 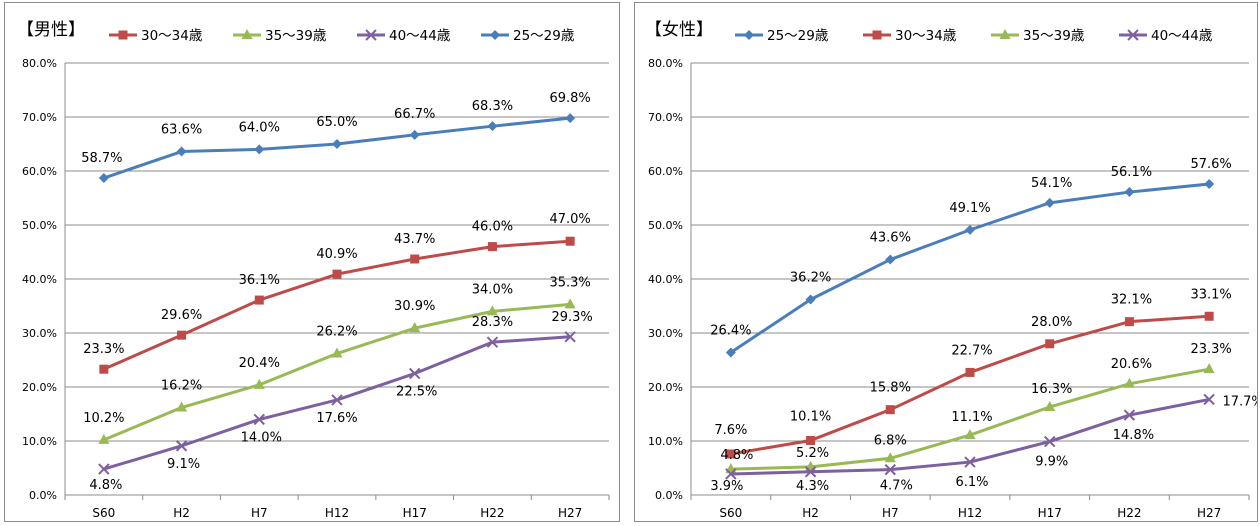 I want to click on female-legend-item-age-25-29: 25〜29歳, so click(x=782, y=36).